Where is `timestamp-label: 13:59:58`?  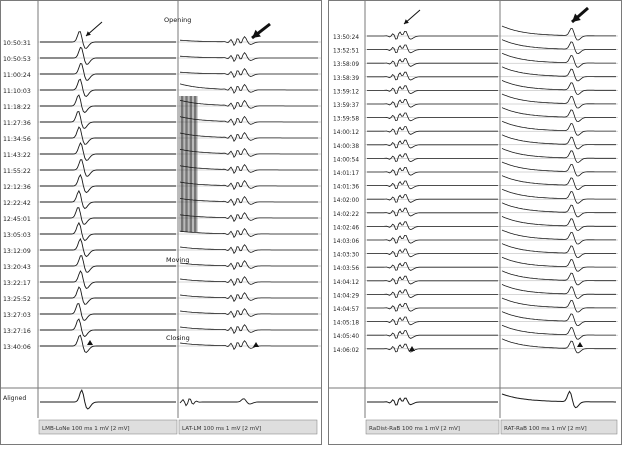
timestamp-label: 13:59:58 is located at coordinates (346, 120).